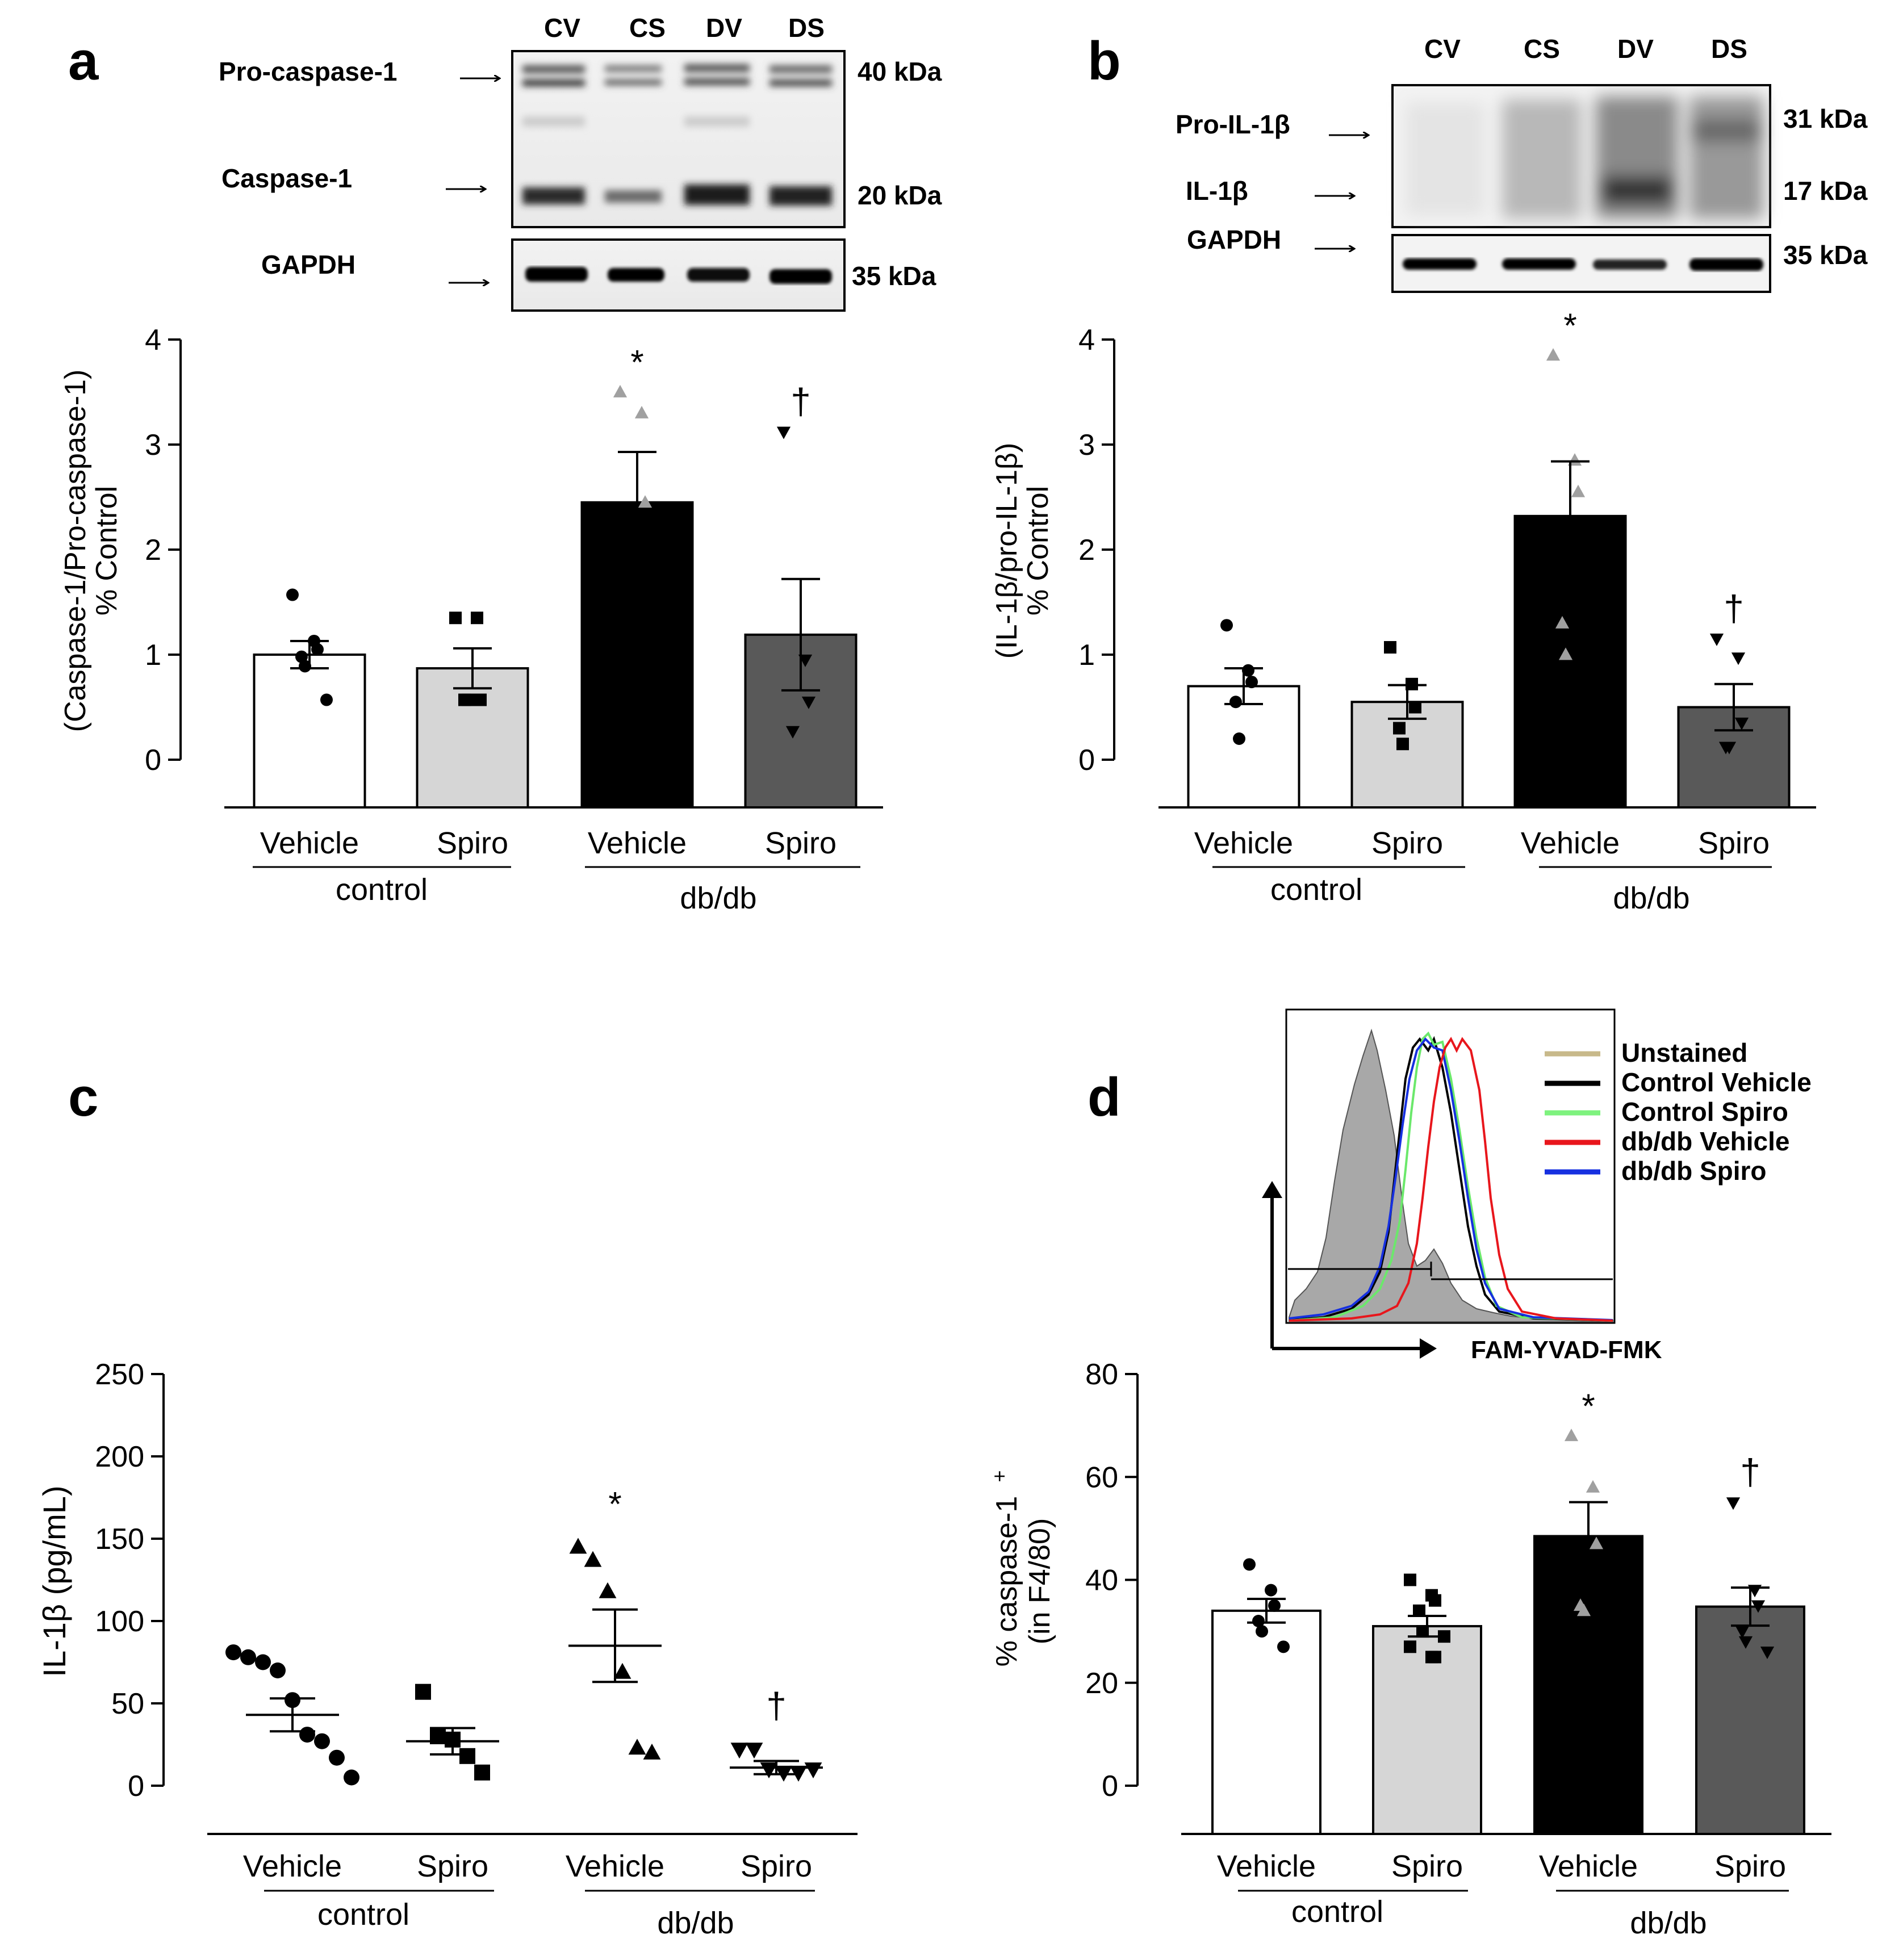  I want to click on histogram-dbdb-vehicle, so click(1451, 1179).